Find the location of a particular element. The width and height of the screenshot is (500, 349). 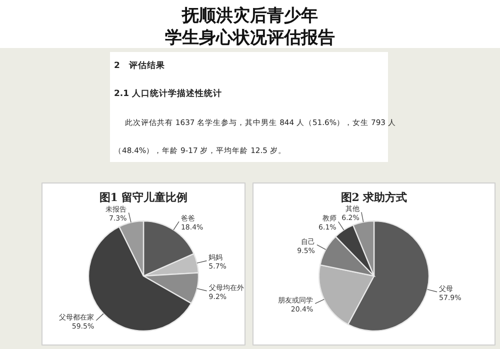

chart-title: 图2 求助方式 is located at coordinates (374, 197).